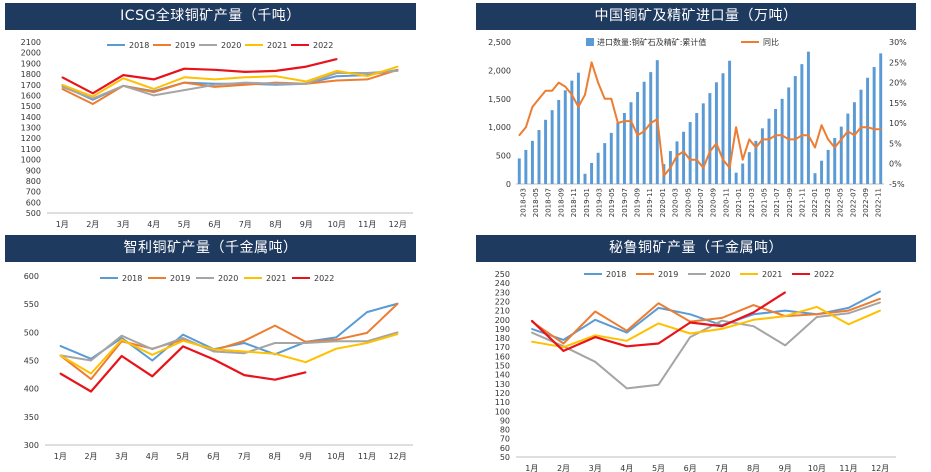  What do you see at coordinates (210, 248) in the screenshot?
I see `chile-title: 智利铜矿产量（千金属吨）` at bounding box center [210, 248].